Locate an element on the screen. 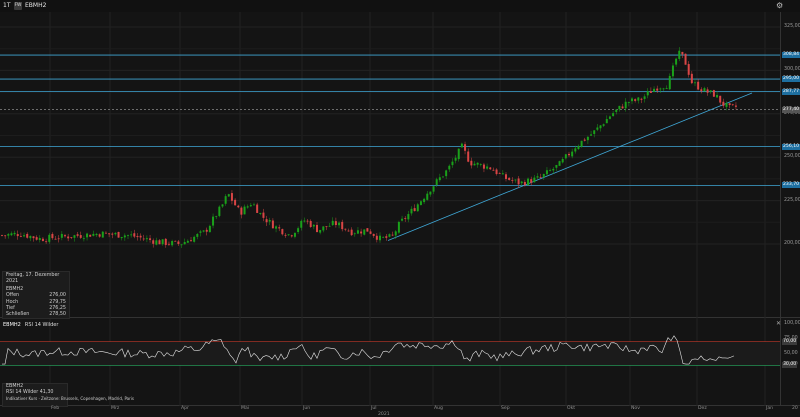  indicator-box-symbol: EBMH2 is located at coordinates (15, 386).